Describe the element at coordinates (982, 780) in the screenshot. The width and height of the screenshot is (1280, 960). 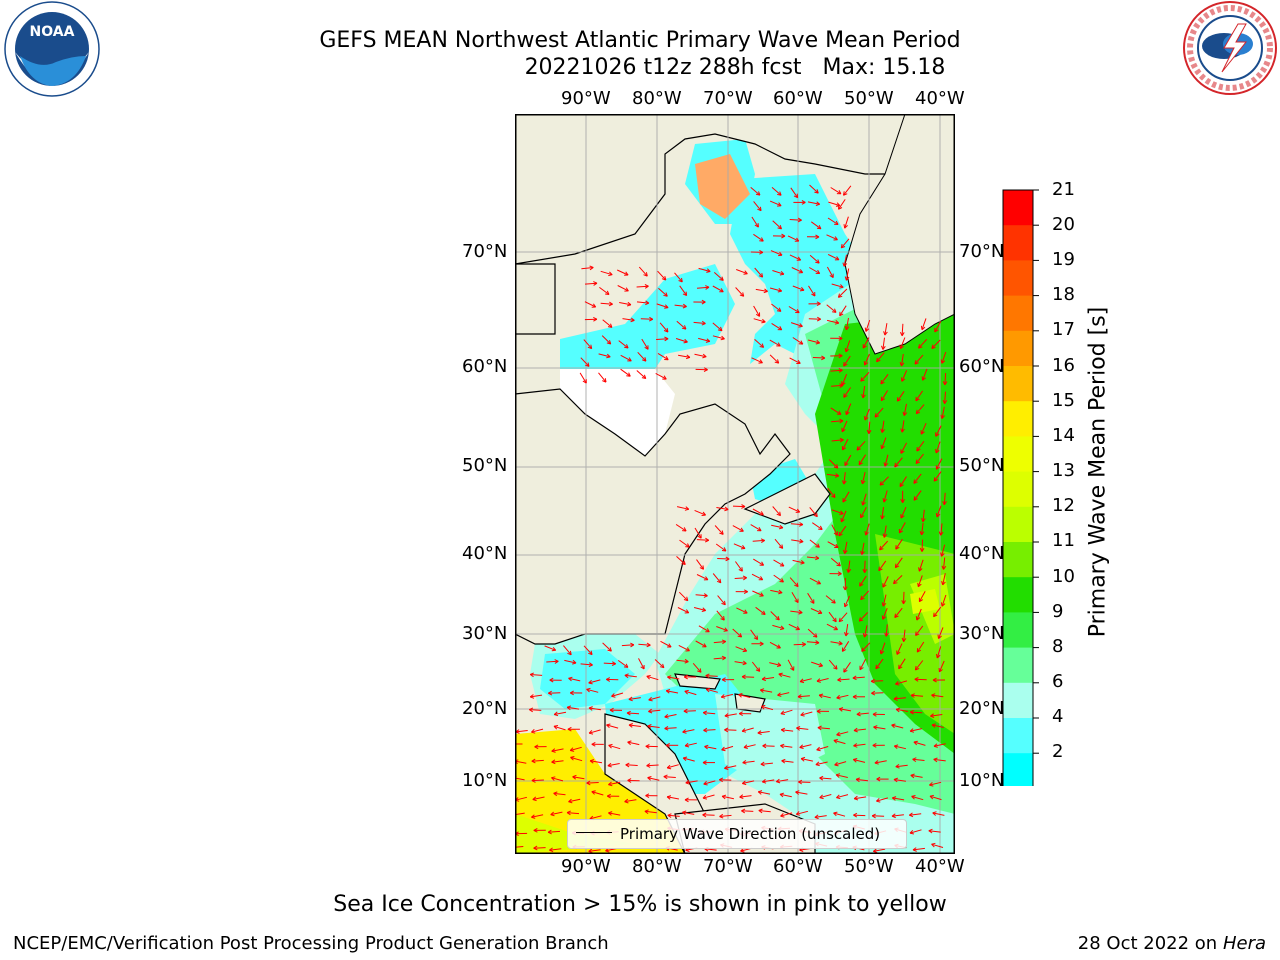
I see `lat-label-right: 10°N` at that location.